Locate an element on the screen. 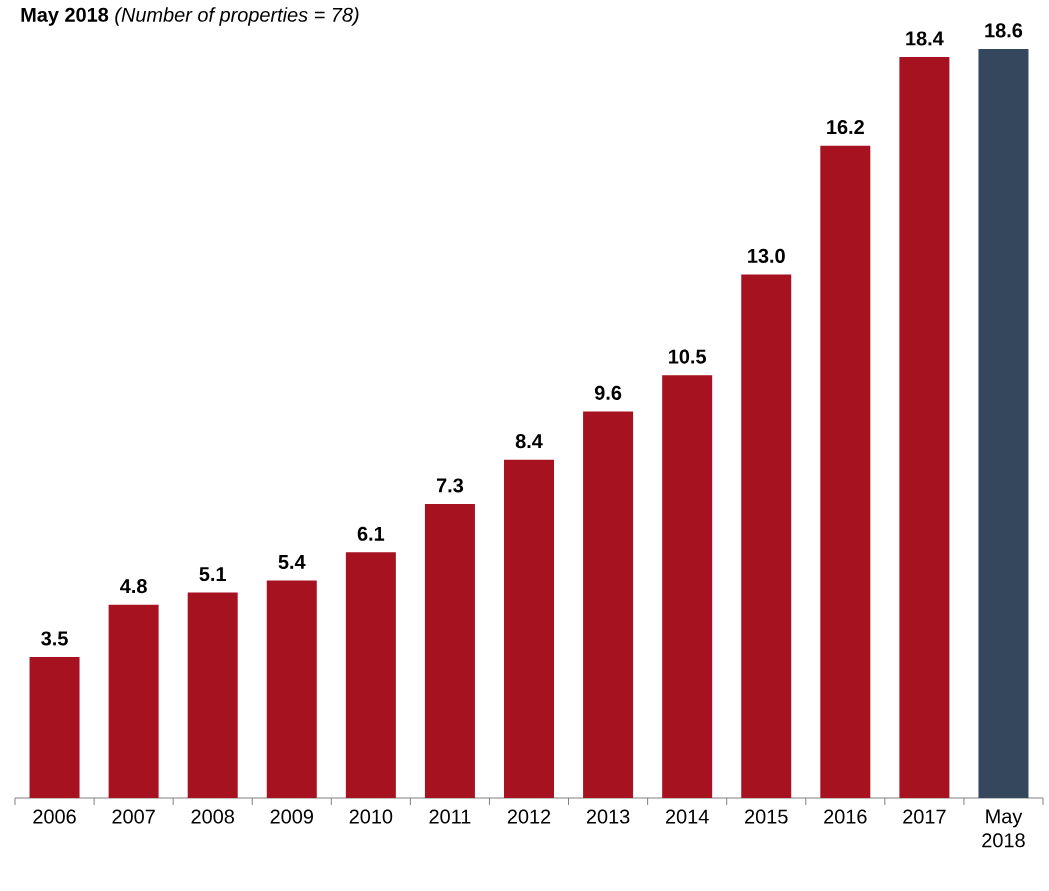  data-label: 9.6 is located at coordinates (608, 392).